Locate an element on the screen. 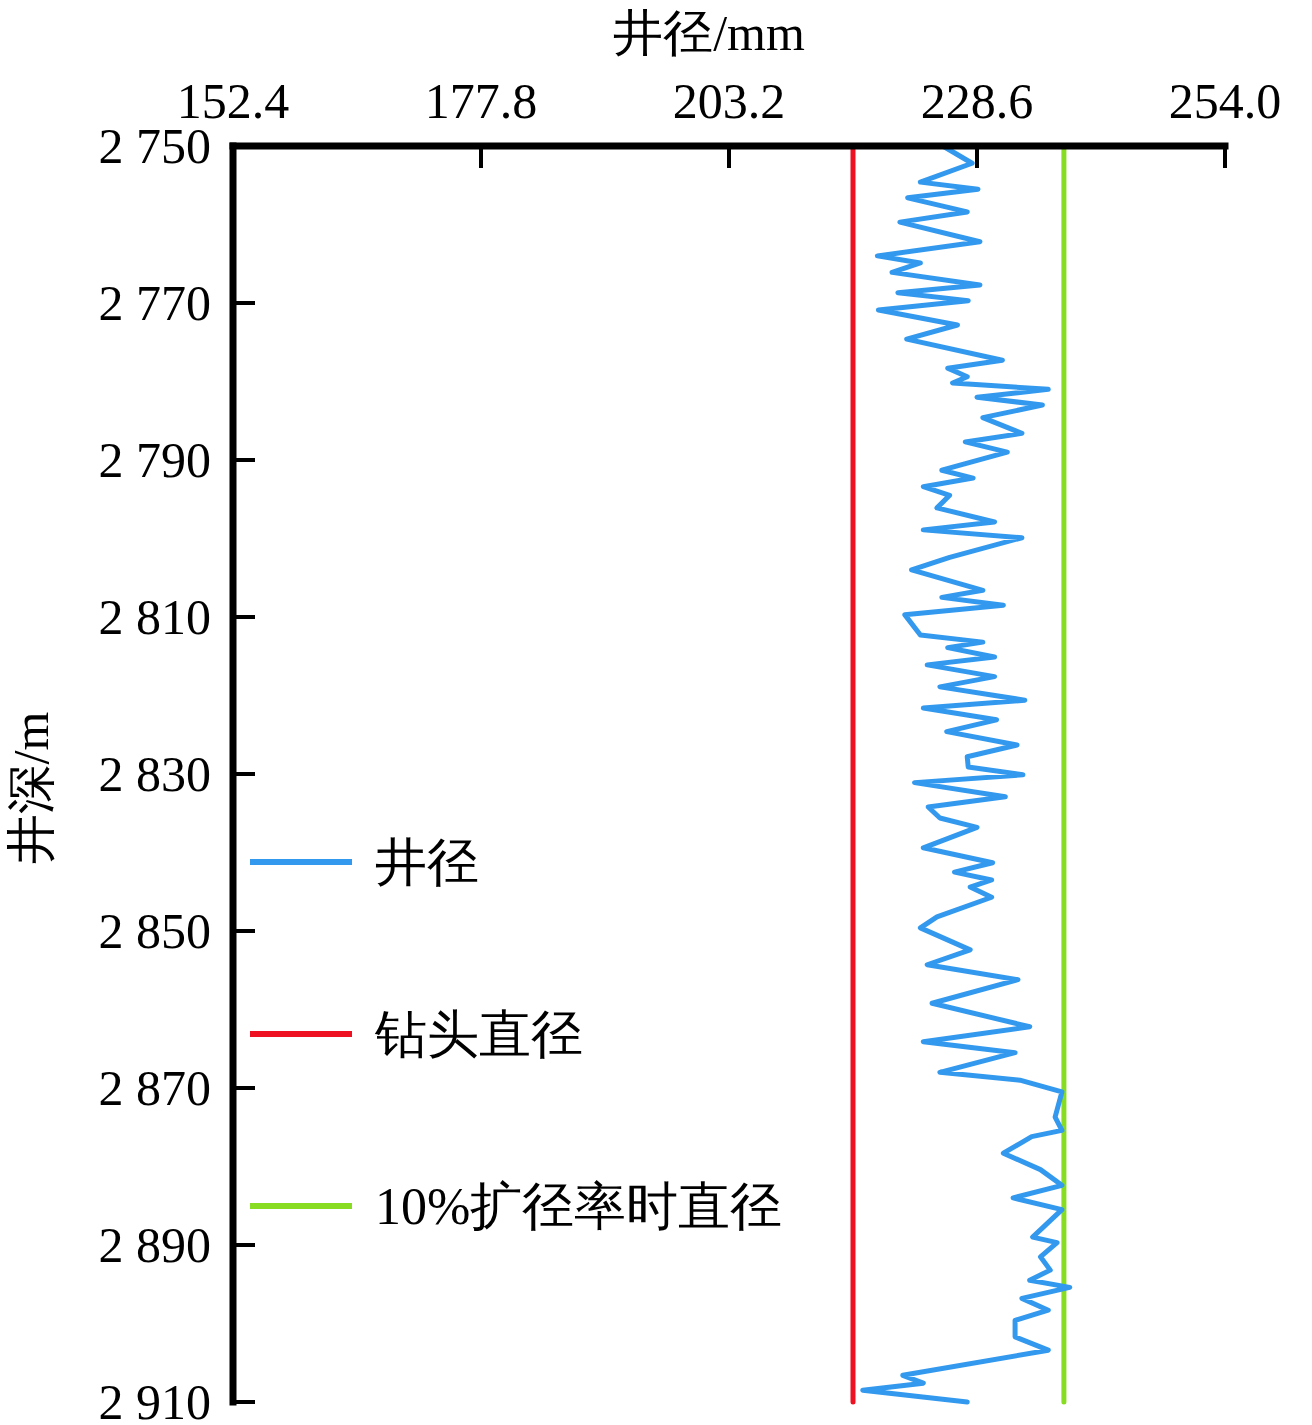 The image size is (1312, 1425). legend-label: 井径 is located at coordinates (427, 862).